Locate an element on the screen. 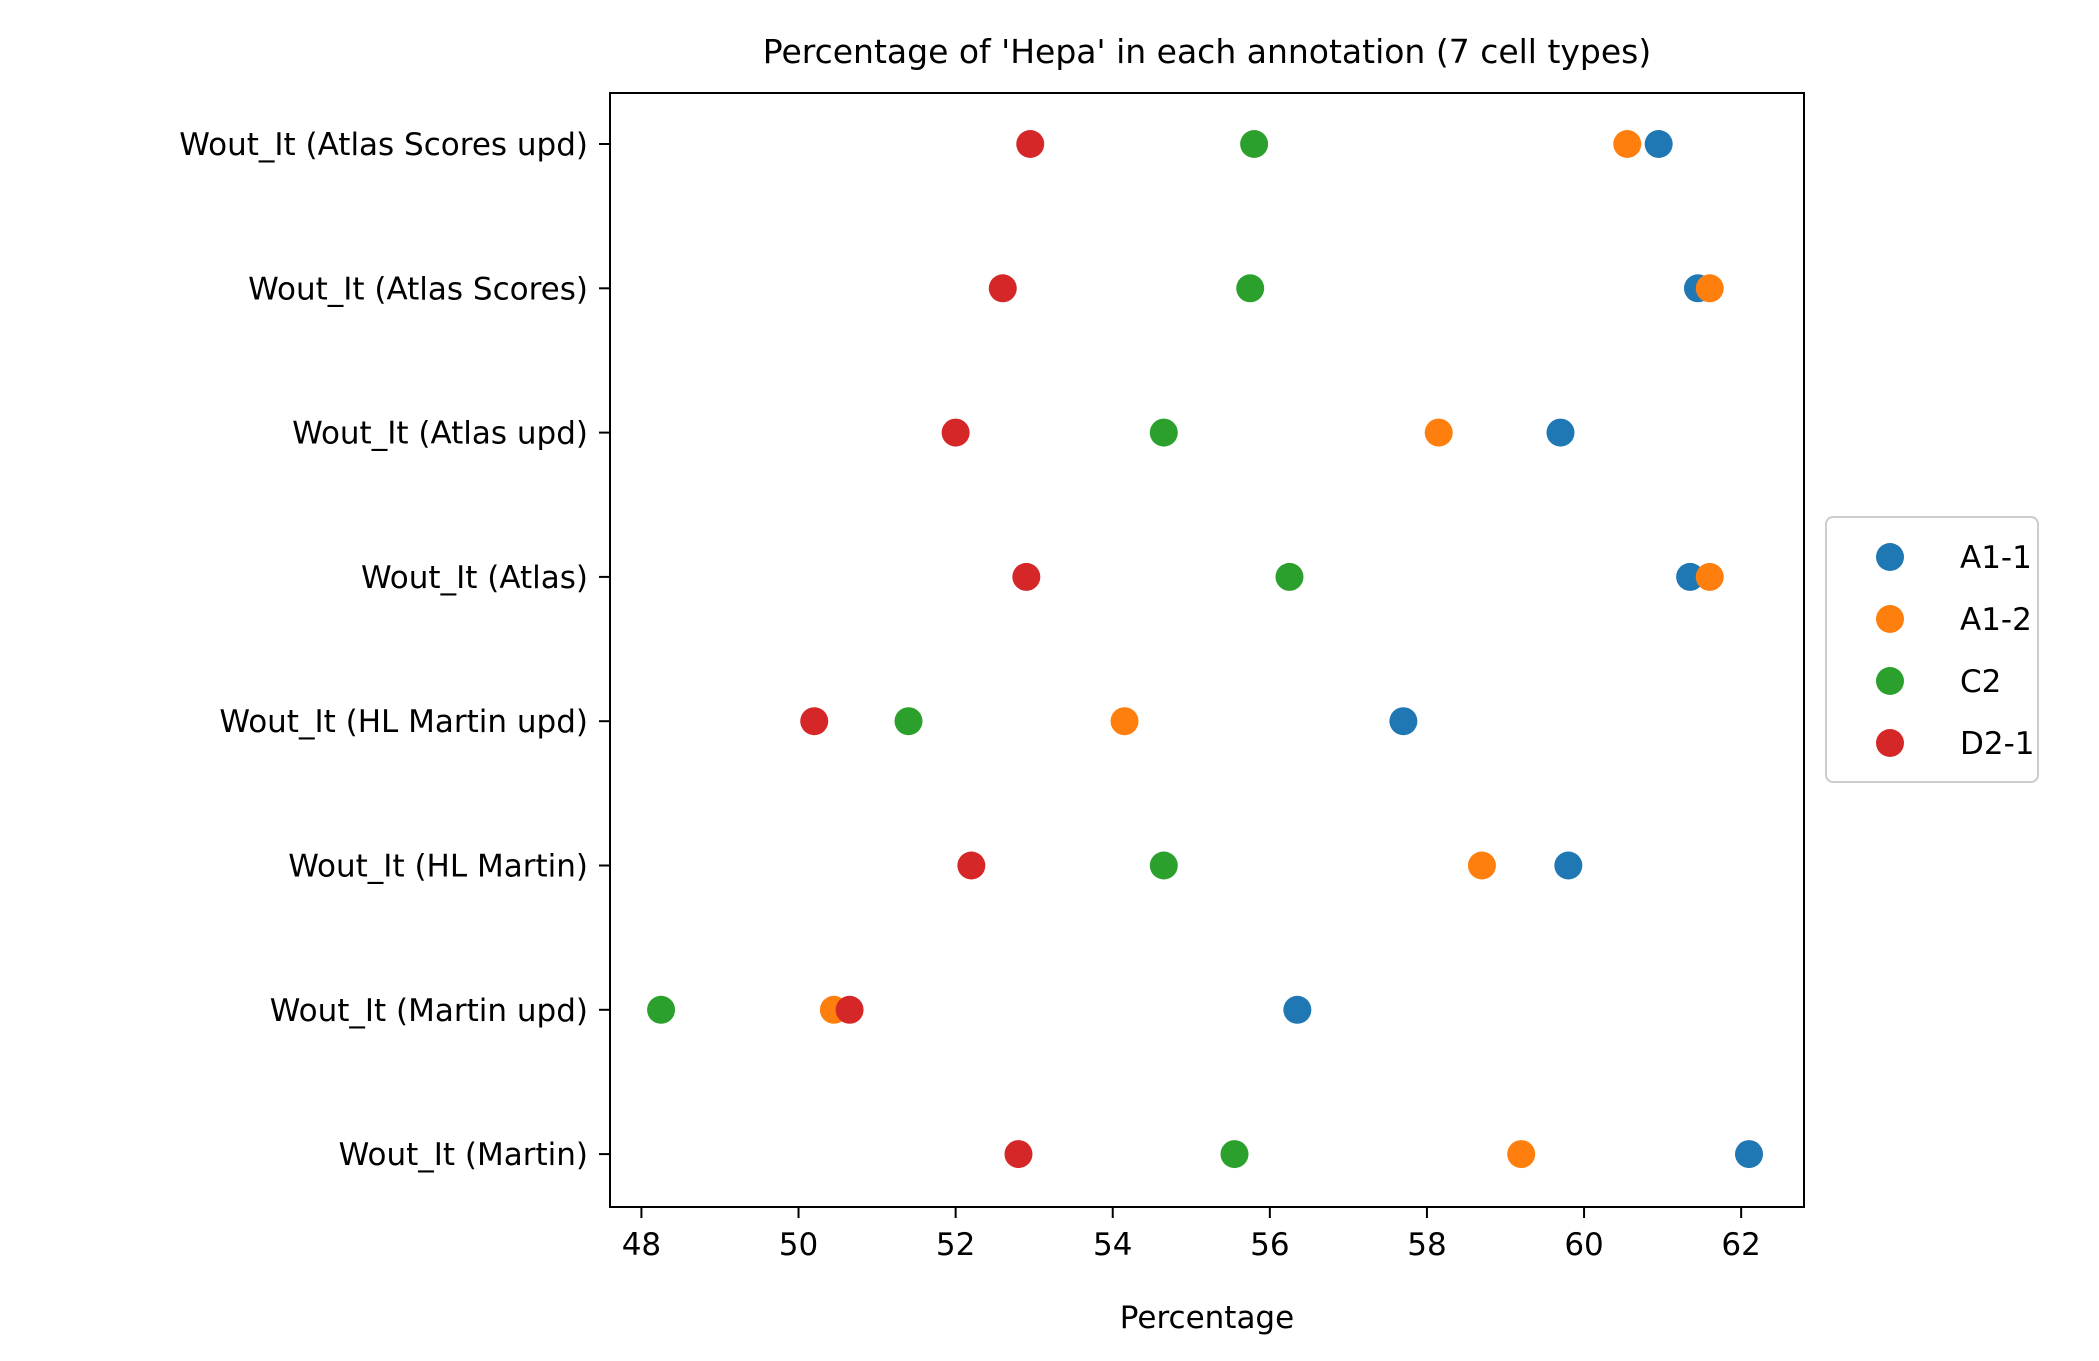  y-tick-label: Wout_It (Atlas upd) is located at coordinates (440, 434).